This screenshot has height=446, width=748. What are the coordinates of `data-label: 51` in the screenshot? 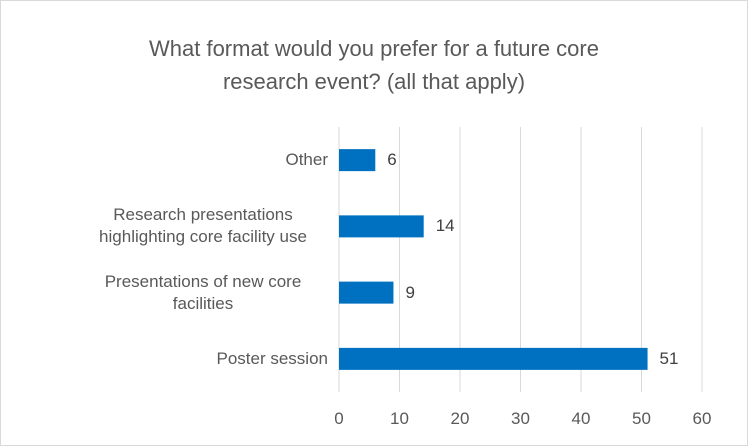 It's located at (669, 358).